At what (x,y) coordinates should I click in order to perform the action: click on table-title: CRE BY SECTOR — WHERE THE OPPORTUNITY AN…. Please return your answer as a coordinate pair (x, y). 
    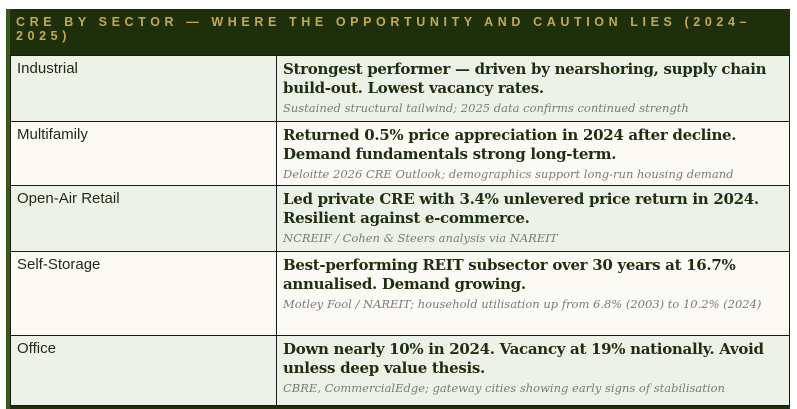
    Looking at the image, I should click on (384, 29).